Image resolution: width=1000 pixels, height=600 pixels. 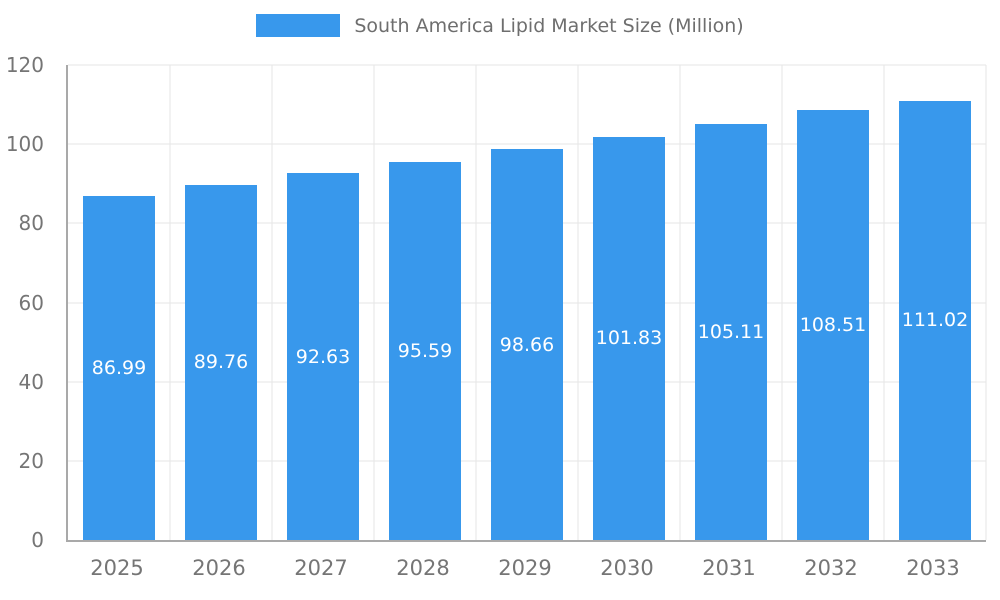 What do you see at coordinates (24, 65) in the screenshot?
I see `y-tick-label: 120` at bounding box center [24, 65].